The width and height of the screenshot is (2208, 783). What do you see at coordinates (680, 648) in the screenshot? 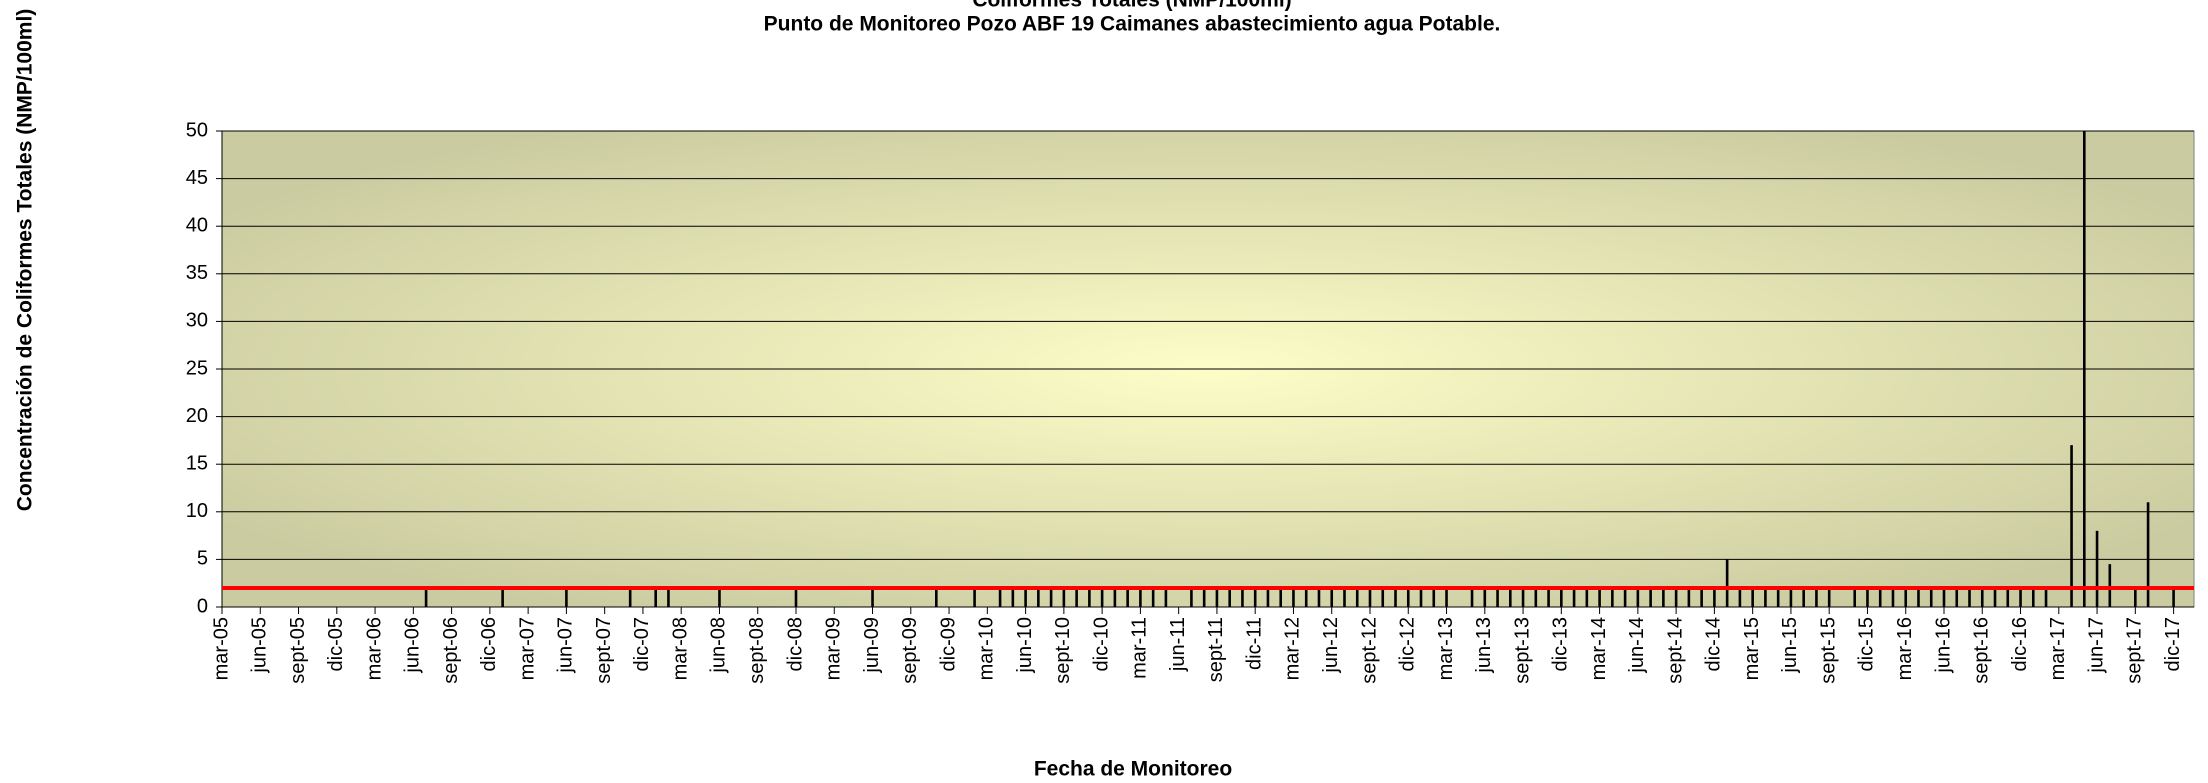
I see `x-tick-label: mar-08` at bounding box center [680, 648].